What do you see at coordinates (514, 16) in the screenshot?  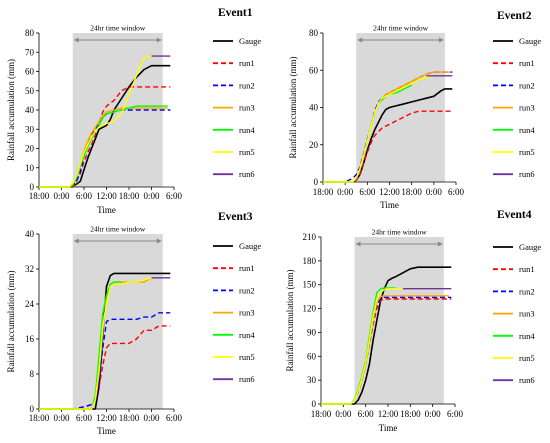 I see `event-title: Event2` at bounding box center [514, 16].